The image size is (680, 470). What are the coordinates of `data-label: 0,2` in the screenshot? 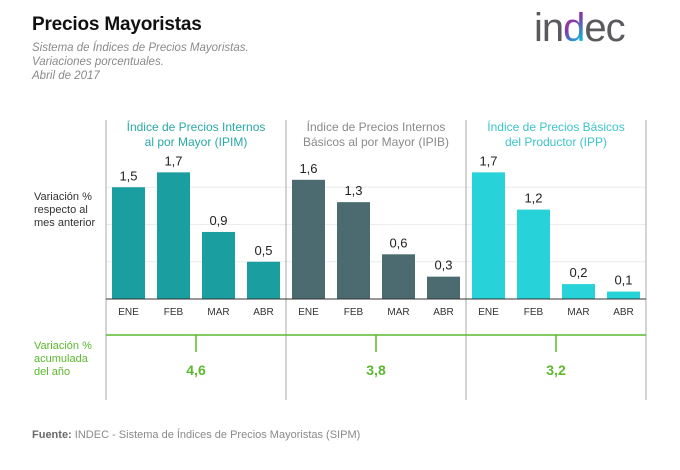 It's located at (578, 272).